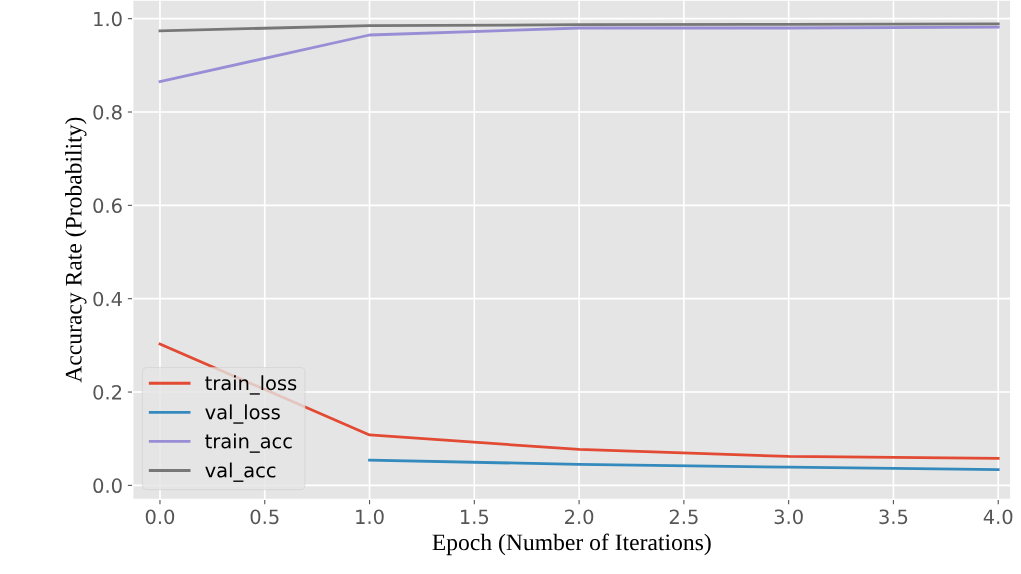 The height and width of the screenshot is (574, 1021). What do you see at coordinates (683, 517) in the screenshot?
I see `x-tick-label: 2.5` at bounding box center [683, 517].